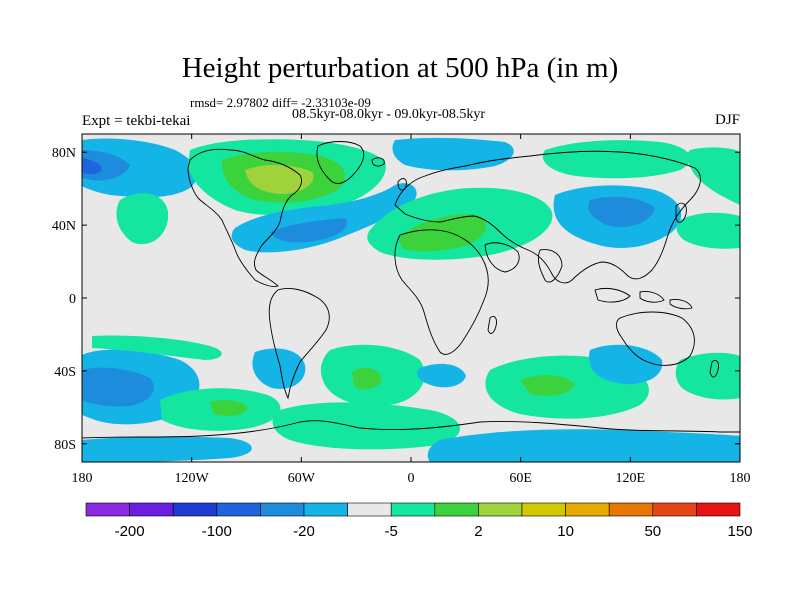 The image size is (800, 600). Describe the element at coordinates (739, 531) in the screenshot. I see `colorbar-label: 150` at that location.